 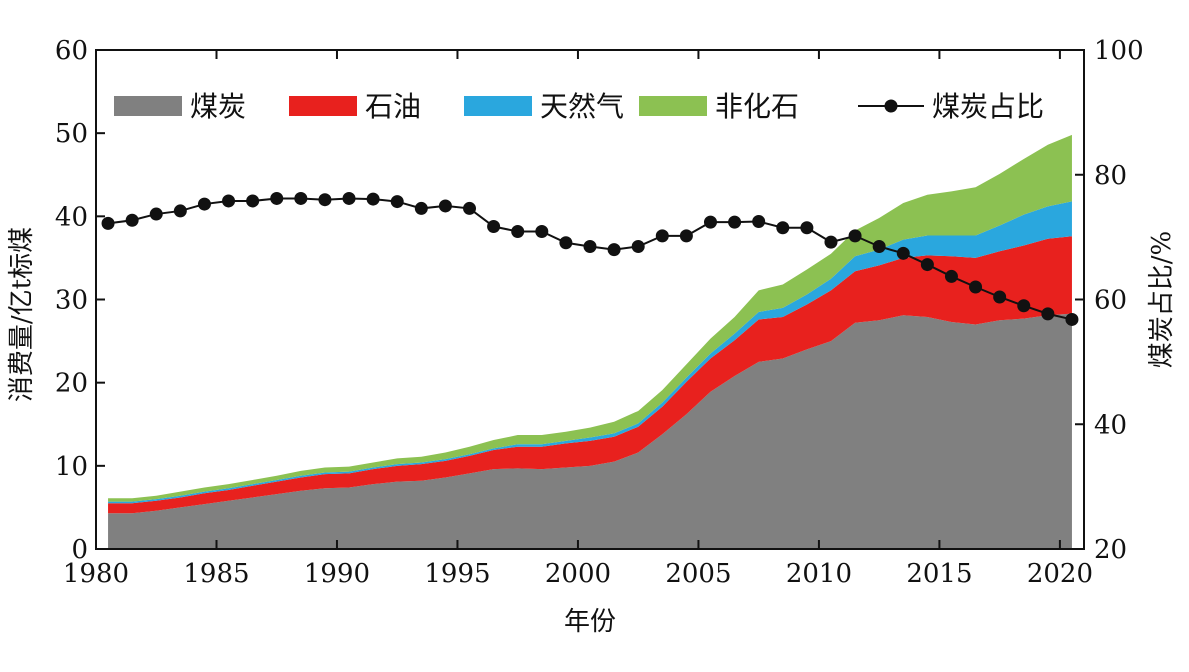 What do you see at coordinates (71, 301) in the screenshot?
I see `y-tick-label: 30` at bounding box center [71, 301].